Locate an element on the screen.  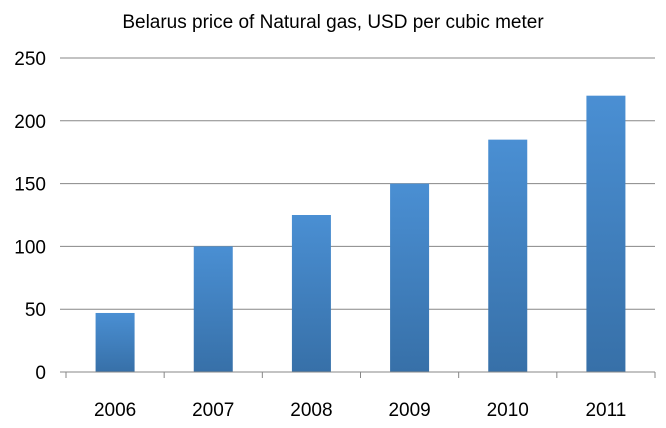
x-tick-label: 2009 is located at coordinates (409, 410).